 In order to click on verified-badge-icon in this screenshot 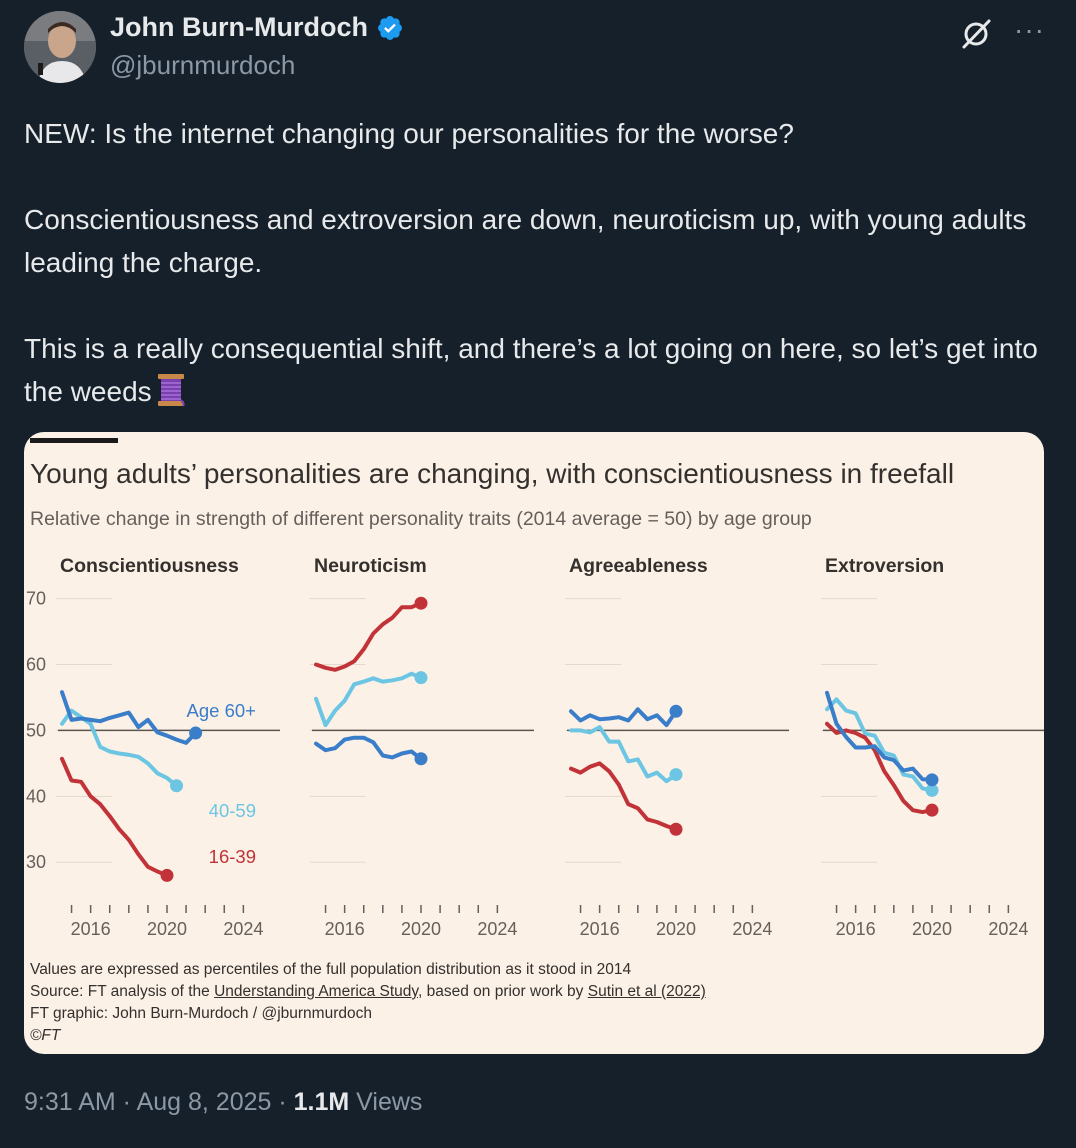, I will do `click(390, 27)`.